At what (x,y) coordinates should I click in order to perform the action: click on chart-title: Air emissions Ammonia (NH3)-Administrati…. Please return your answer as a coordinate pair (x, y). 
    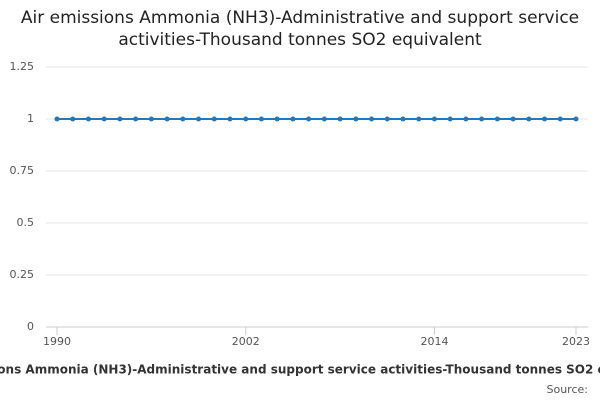
    Looking at the image, I should click on (300, 29).